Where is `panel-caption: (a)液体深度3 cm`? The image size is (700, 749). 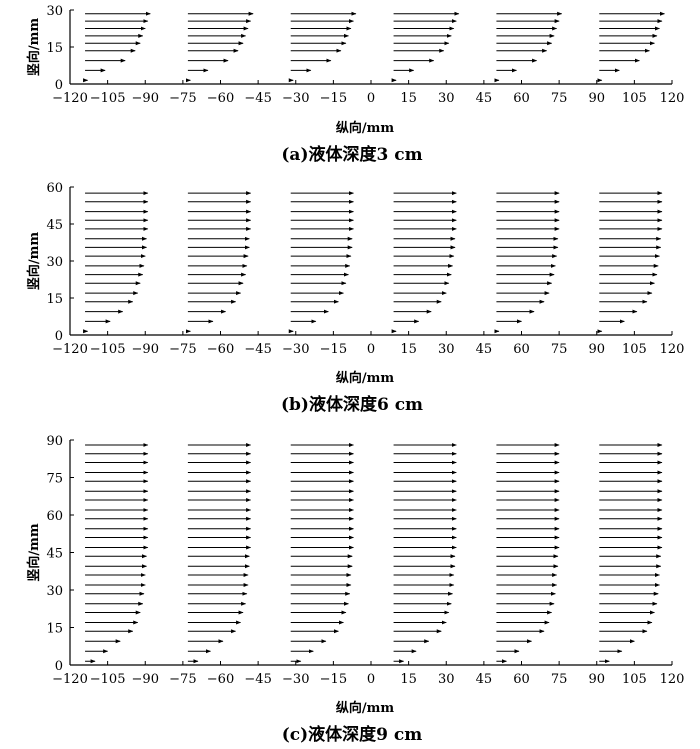
panel-caption: (a)液体深度3 cm is located at coordinates (351, 154).